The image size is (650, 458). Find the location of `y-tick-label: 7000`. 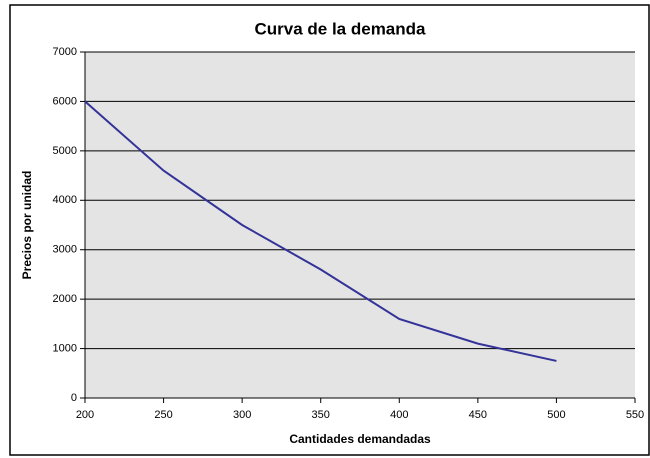

y-tick-label: 7000 is located at coordinates (65, 52).